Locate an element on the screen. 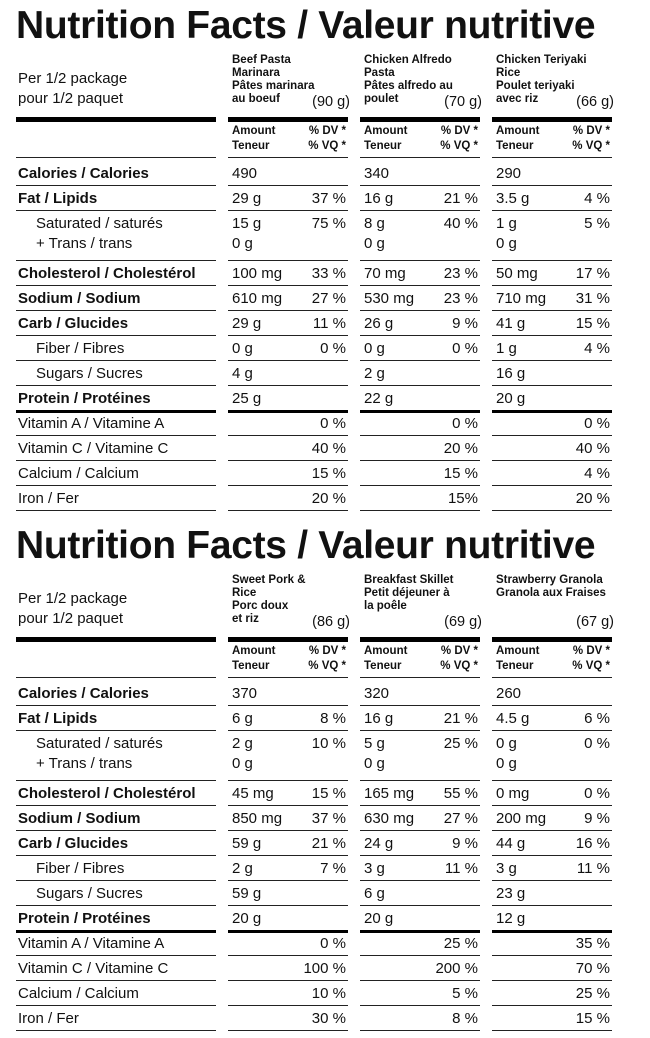  product-name-line: Granola aux Fraises is located at coordinates (551, 593).